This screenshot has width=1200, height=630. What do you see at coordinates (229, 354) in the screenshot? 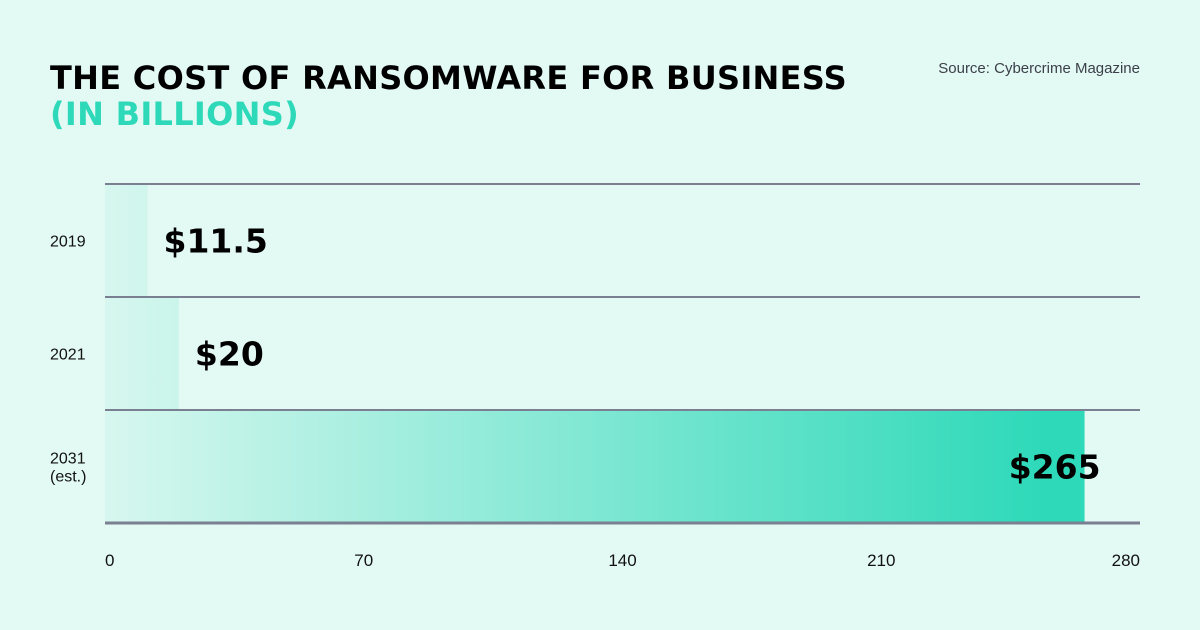
I see `value-label: $20` at bounding box center [229, 354].